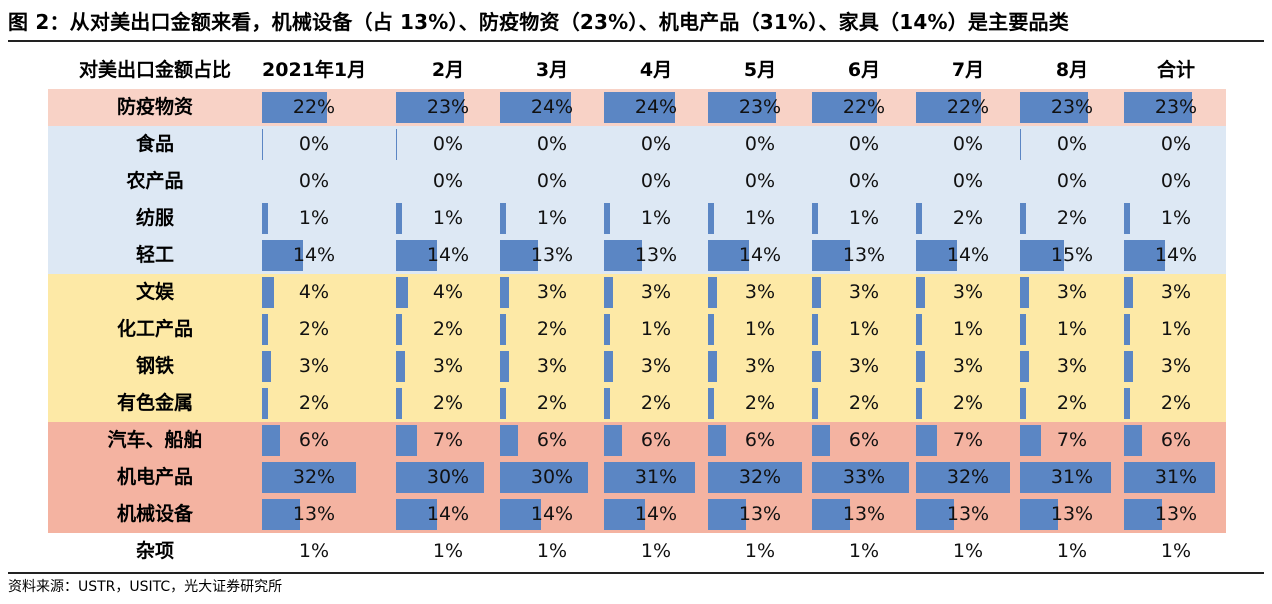 The image size is (1272, 604). Describe the element at coordinates (155, 440) in the screenshot. I see `row-label: 汽车、船舶` at that location.